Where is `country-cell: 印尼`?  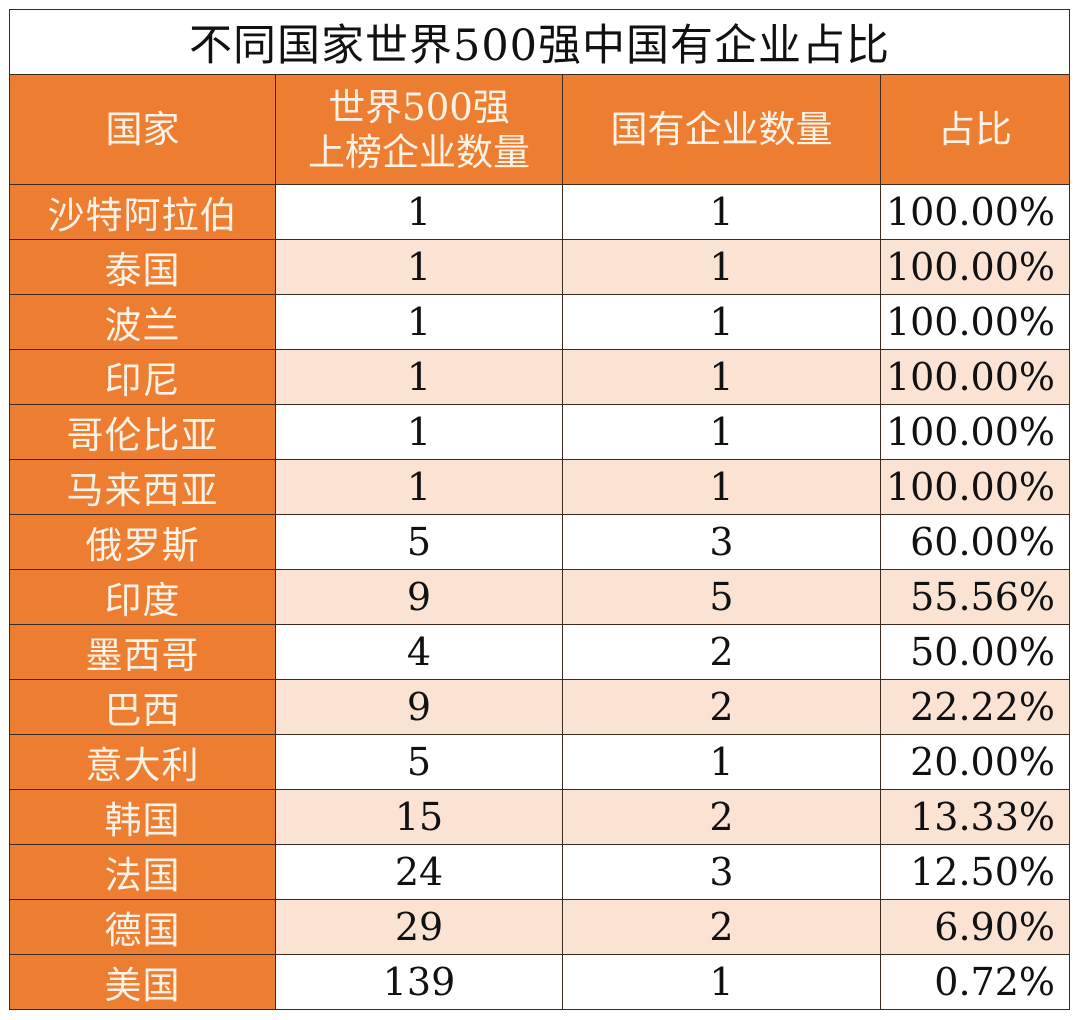
country-cell: 印尼 is located at coordinates (142, 377).